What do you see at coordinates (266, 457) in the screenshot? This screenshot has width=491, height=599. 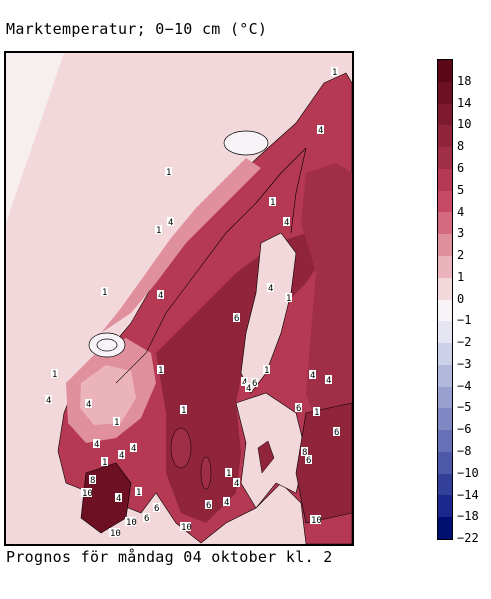 I see `gotland-island` at bounding box center [266, 457].